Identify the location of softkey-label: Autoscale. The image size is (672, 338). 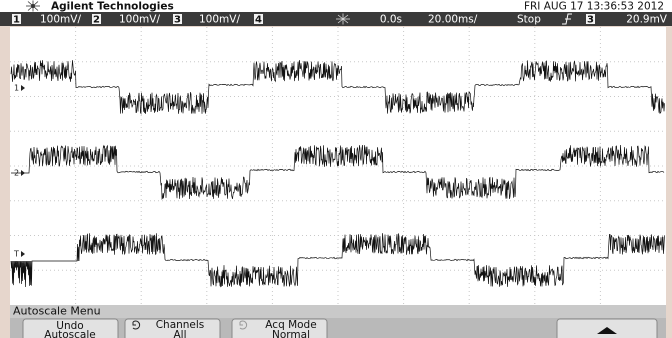
(69, 333).